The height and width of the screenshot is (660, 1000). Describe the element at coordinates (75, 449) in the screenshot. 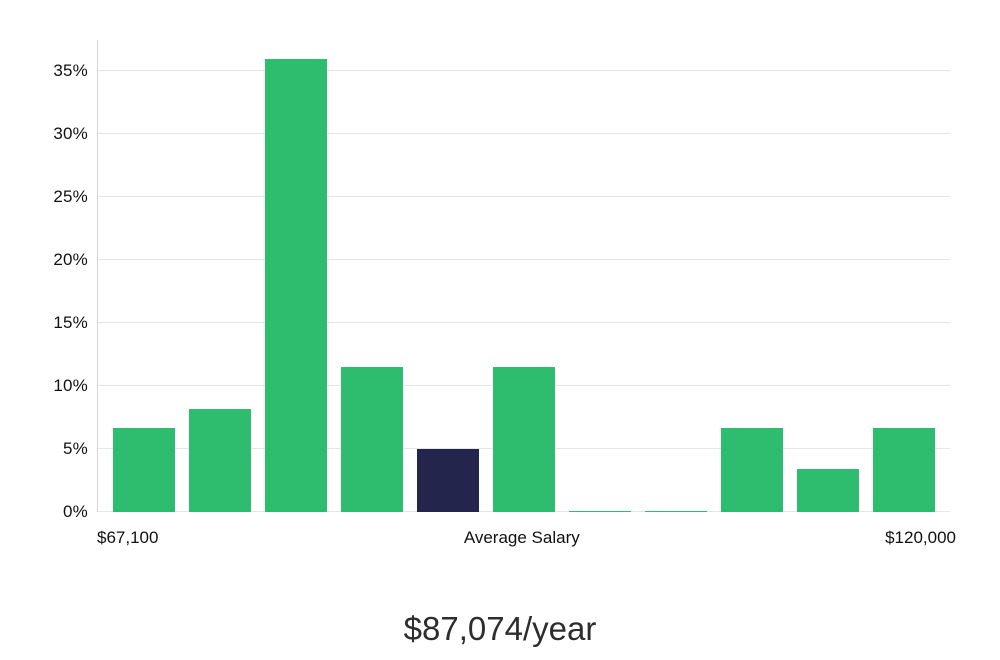

I see `y-tick-label: 5%` at that location.